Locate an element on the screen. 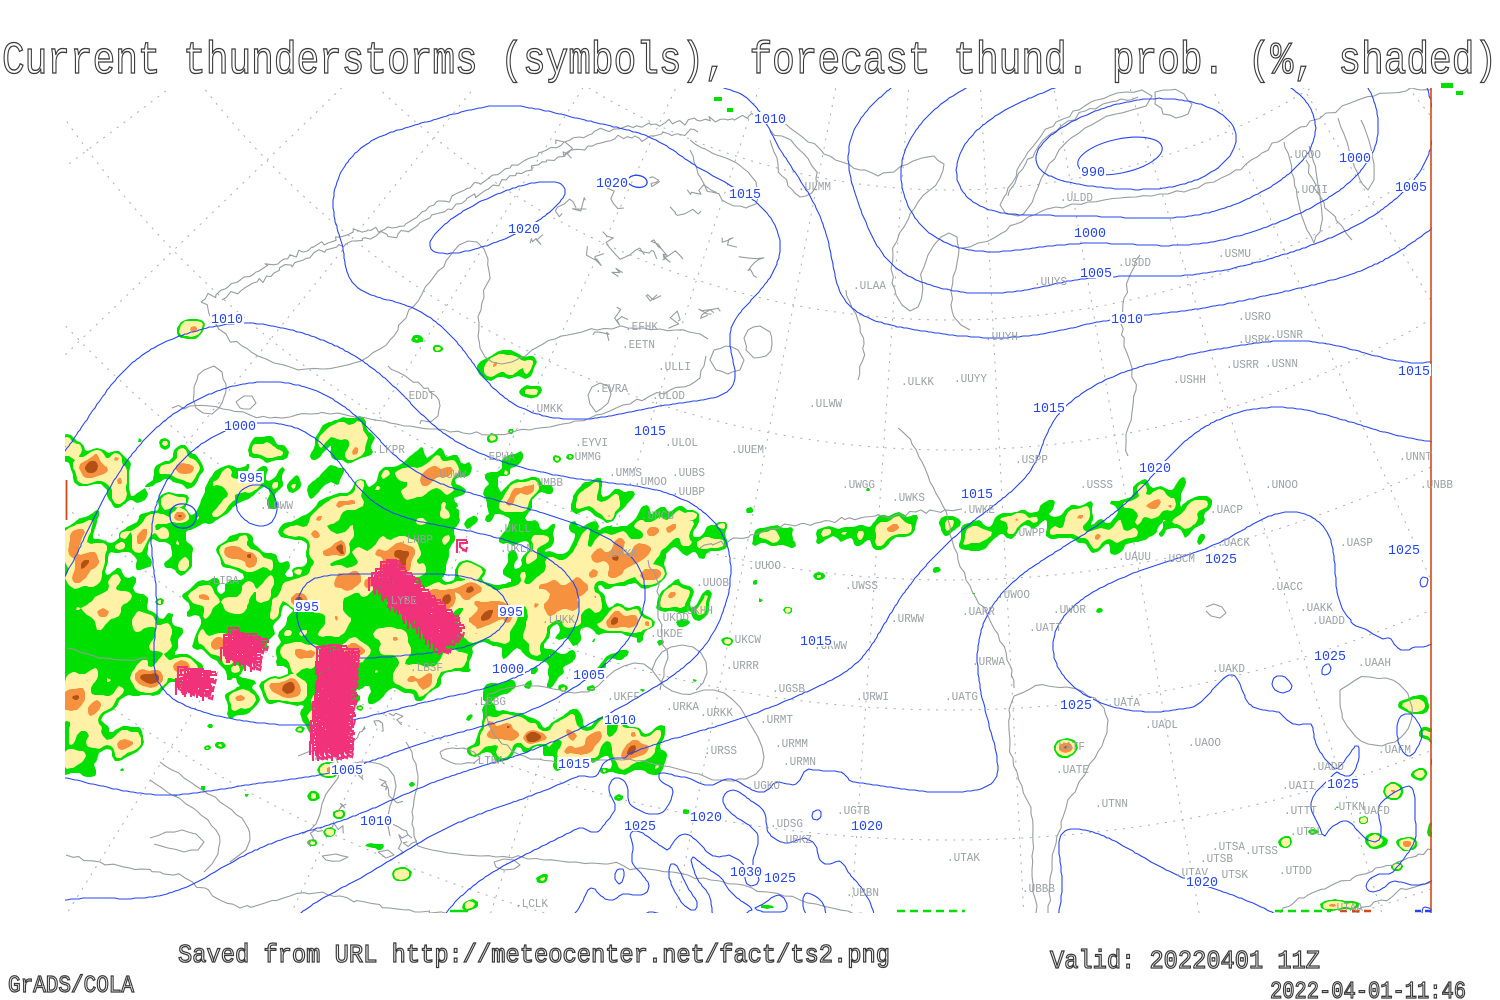  svg-text: .UAAH is located at coordinates (1374, 663).